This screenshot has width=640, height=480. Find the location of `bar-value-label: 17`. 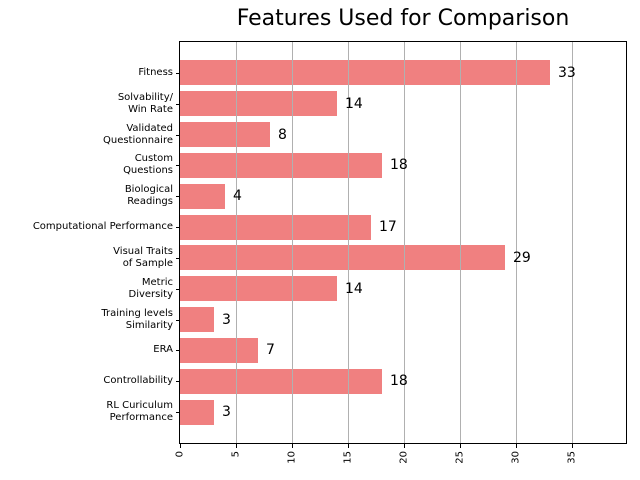

bar-value-label: 17 is located at coordinates (388, 227).